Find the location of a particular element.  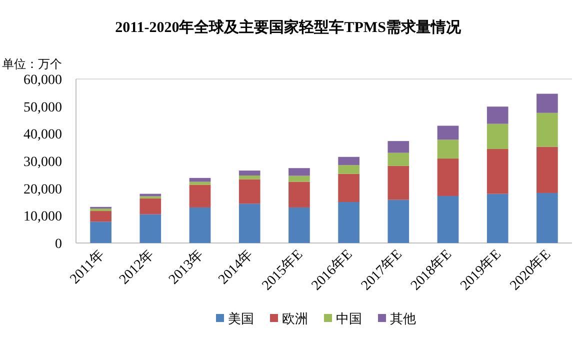

y-tick-label: 20,000 is located at coordinates (43, 190).